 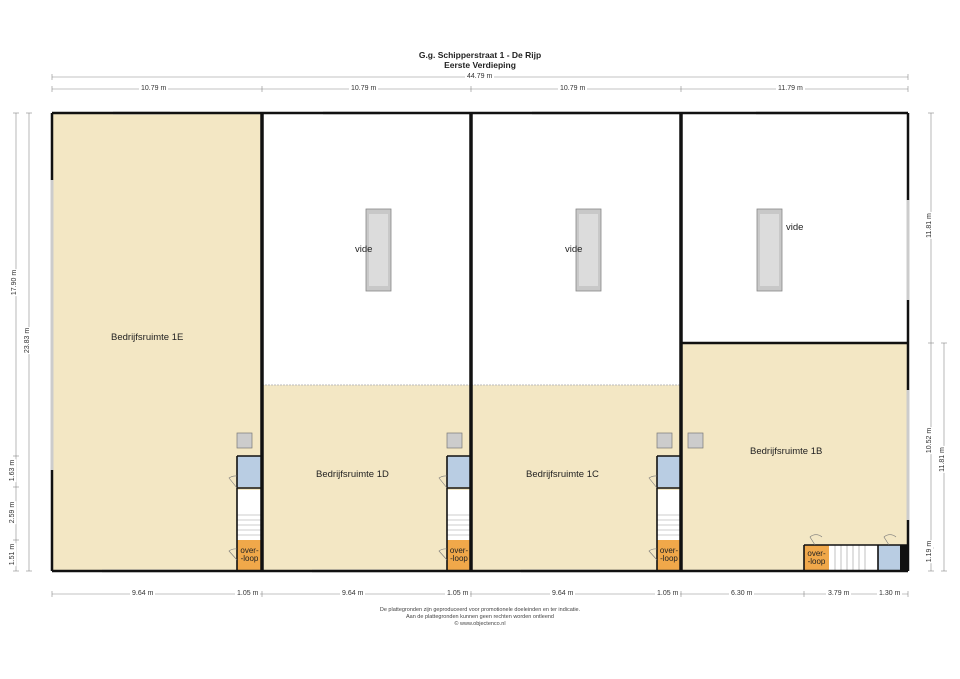 I want to click on room-1c-floor, so click(x=576, y=478).